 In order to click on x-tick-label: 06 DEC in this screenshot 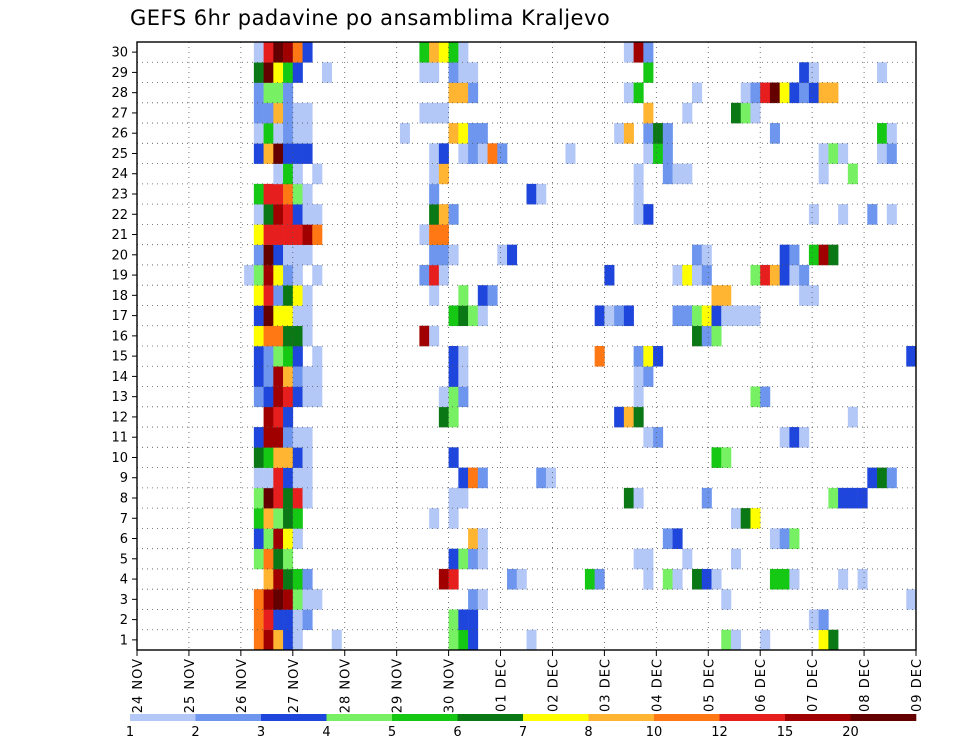, I will do `click(761, 685)`.